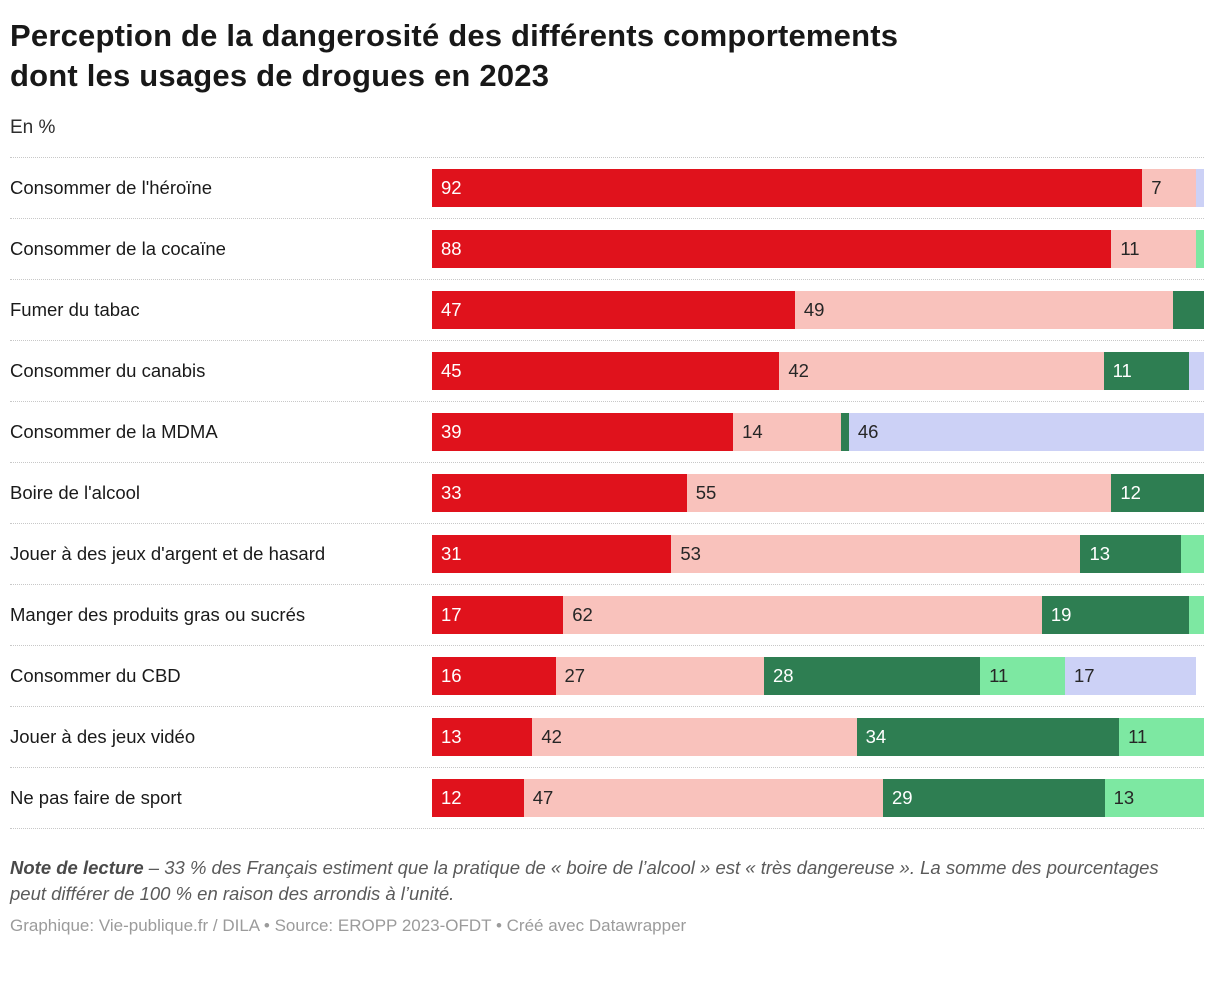 This screenshot has width=1220, height=986. I want to click on row-label: Manger des produits gras ou sucrés, so click(158, 614).